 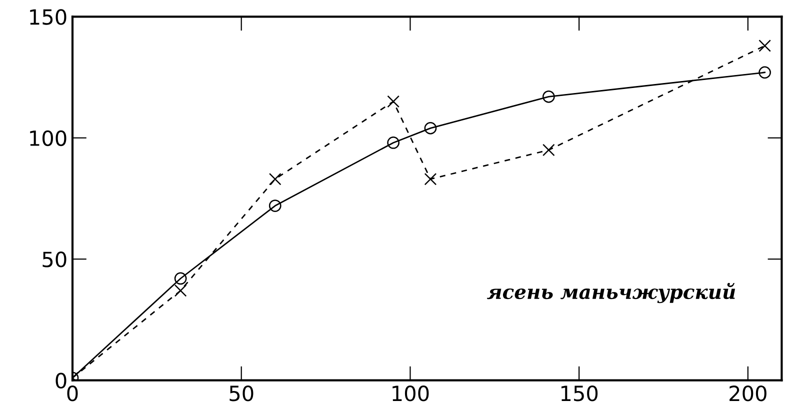 What do you see at coordinates (54, 260) in the screenshot?
I see `y-tick-label: 50` at bounding box center [54, 260].